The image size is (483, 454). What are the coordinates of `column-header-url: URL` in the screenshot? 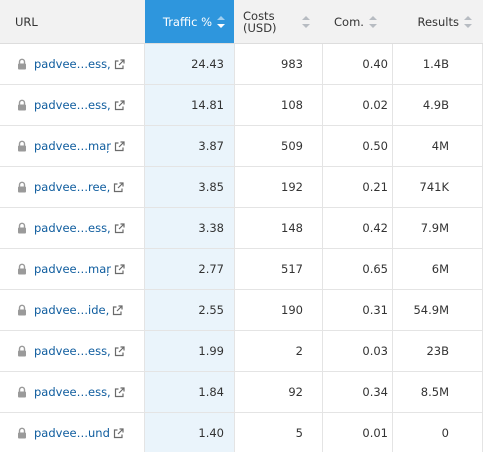 It's located at (72, 21).